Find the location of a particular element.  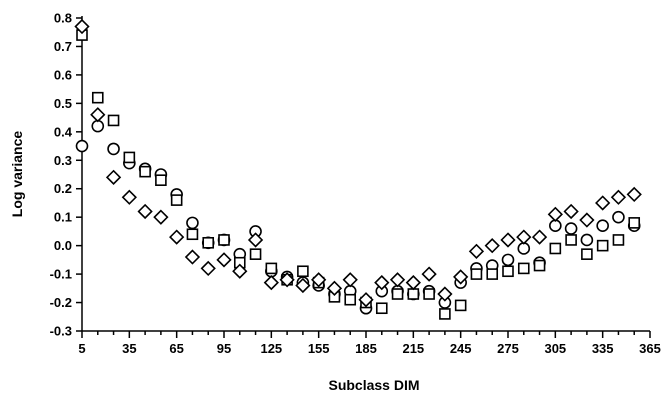

y-tick-label: 0.7 is located at coordinates (63, 46).